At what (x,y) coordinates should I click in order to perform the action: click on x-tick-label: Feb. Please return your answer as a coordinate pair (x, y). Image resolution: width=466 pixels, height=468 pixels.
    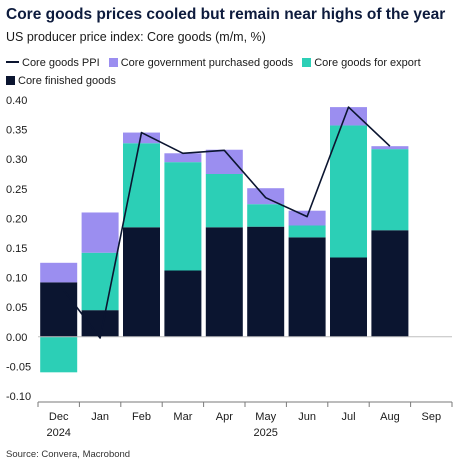
    Looking at the image, I should click on (141, 417).